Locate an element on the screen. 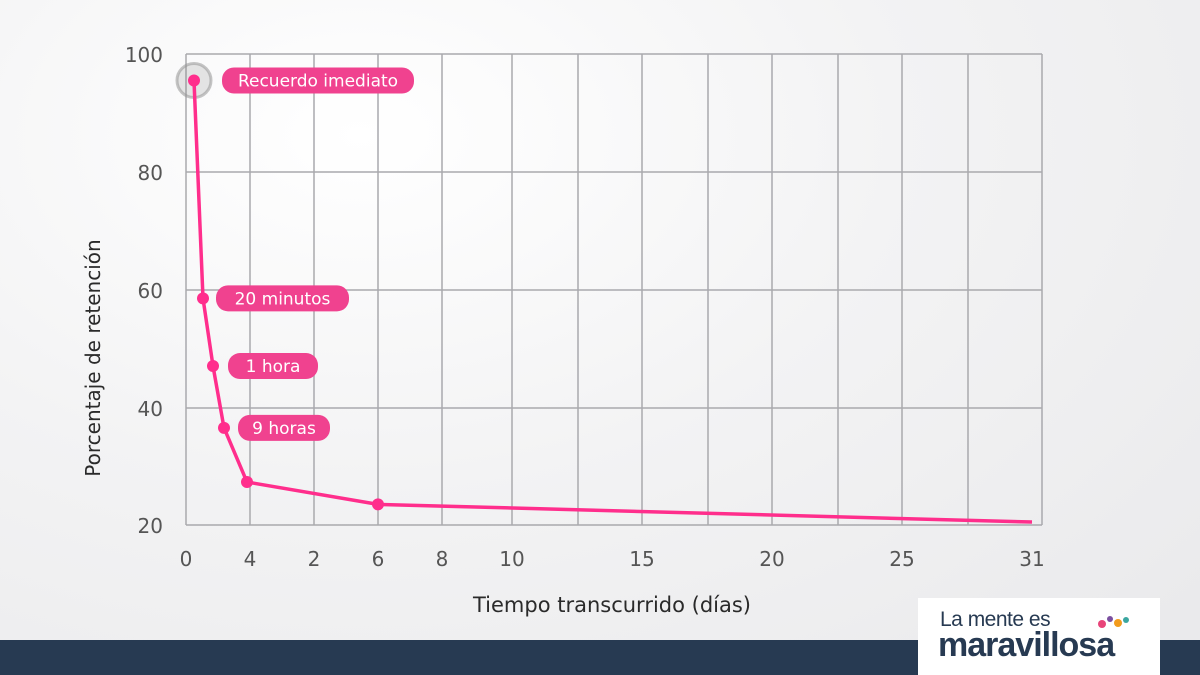 Image resolution: width=1200 pixels, height=675 pixels. brand-logo-line2: maravillosa is located at coordinates (1026, 645).